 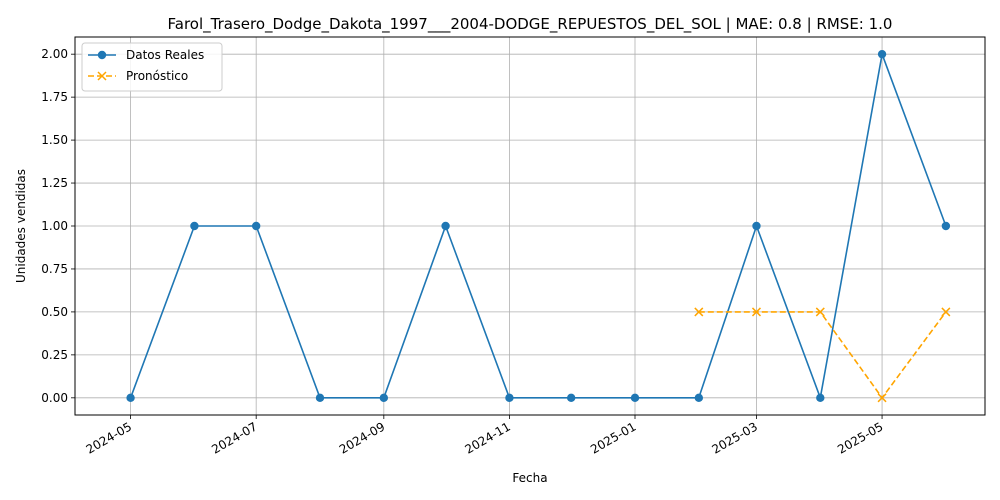 I want to click on x-tick-label: 2024-05, so click(x=109, y=437).